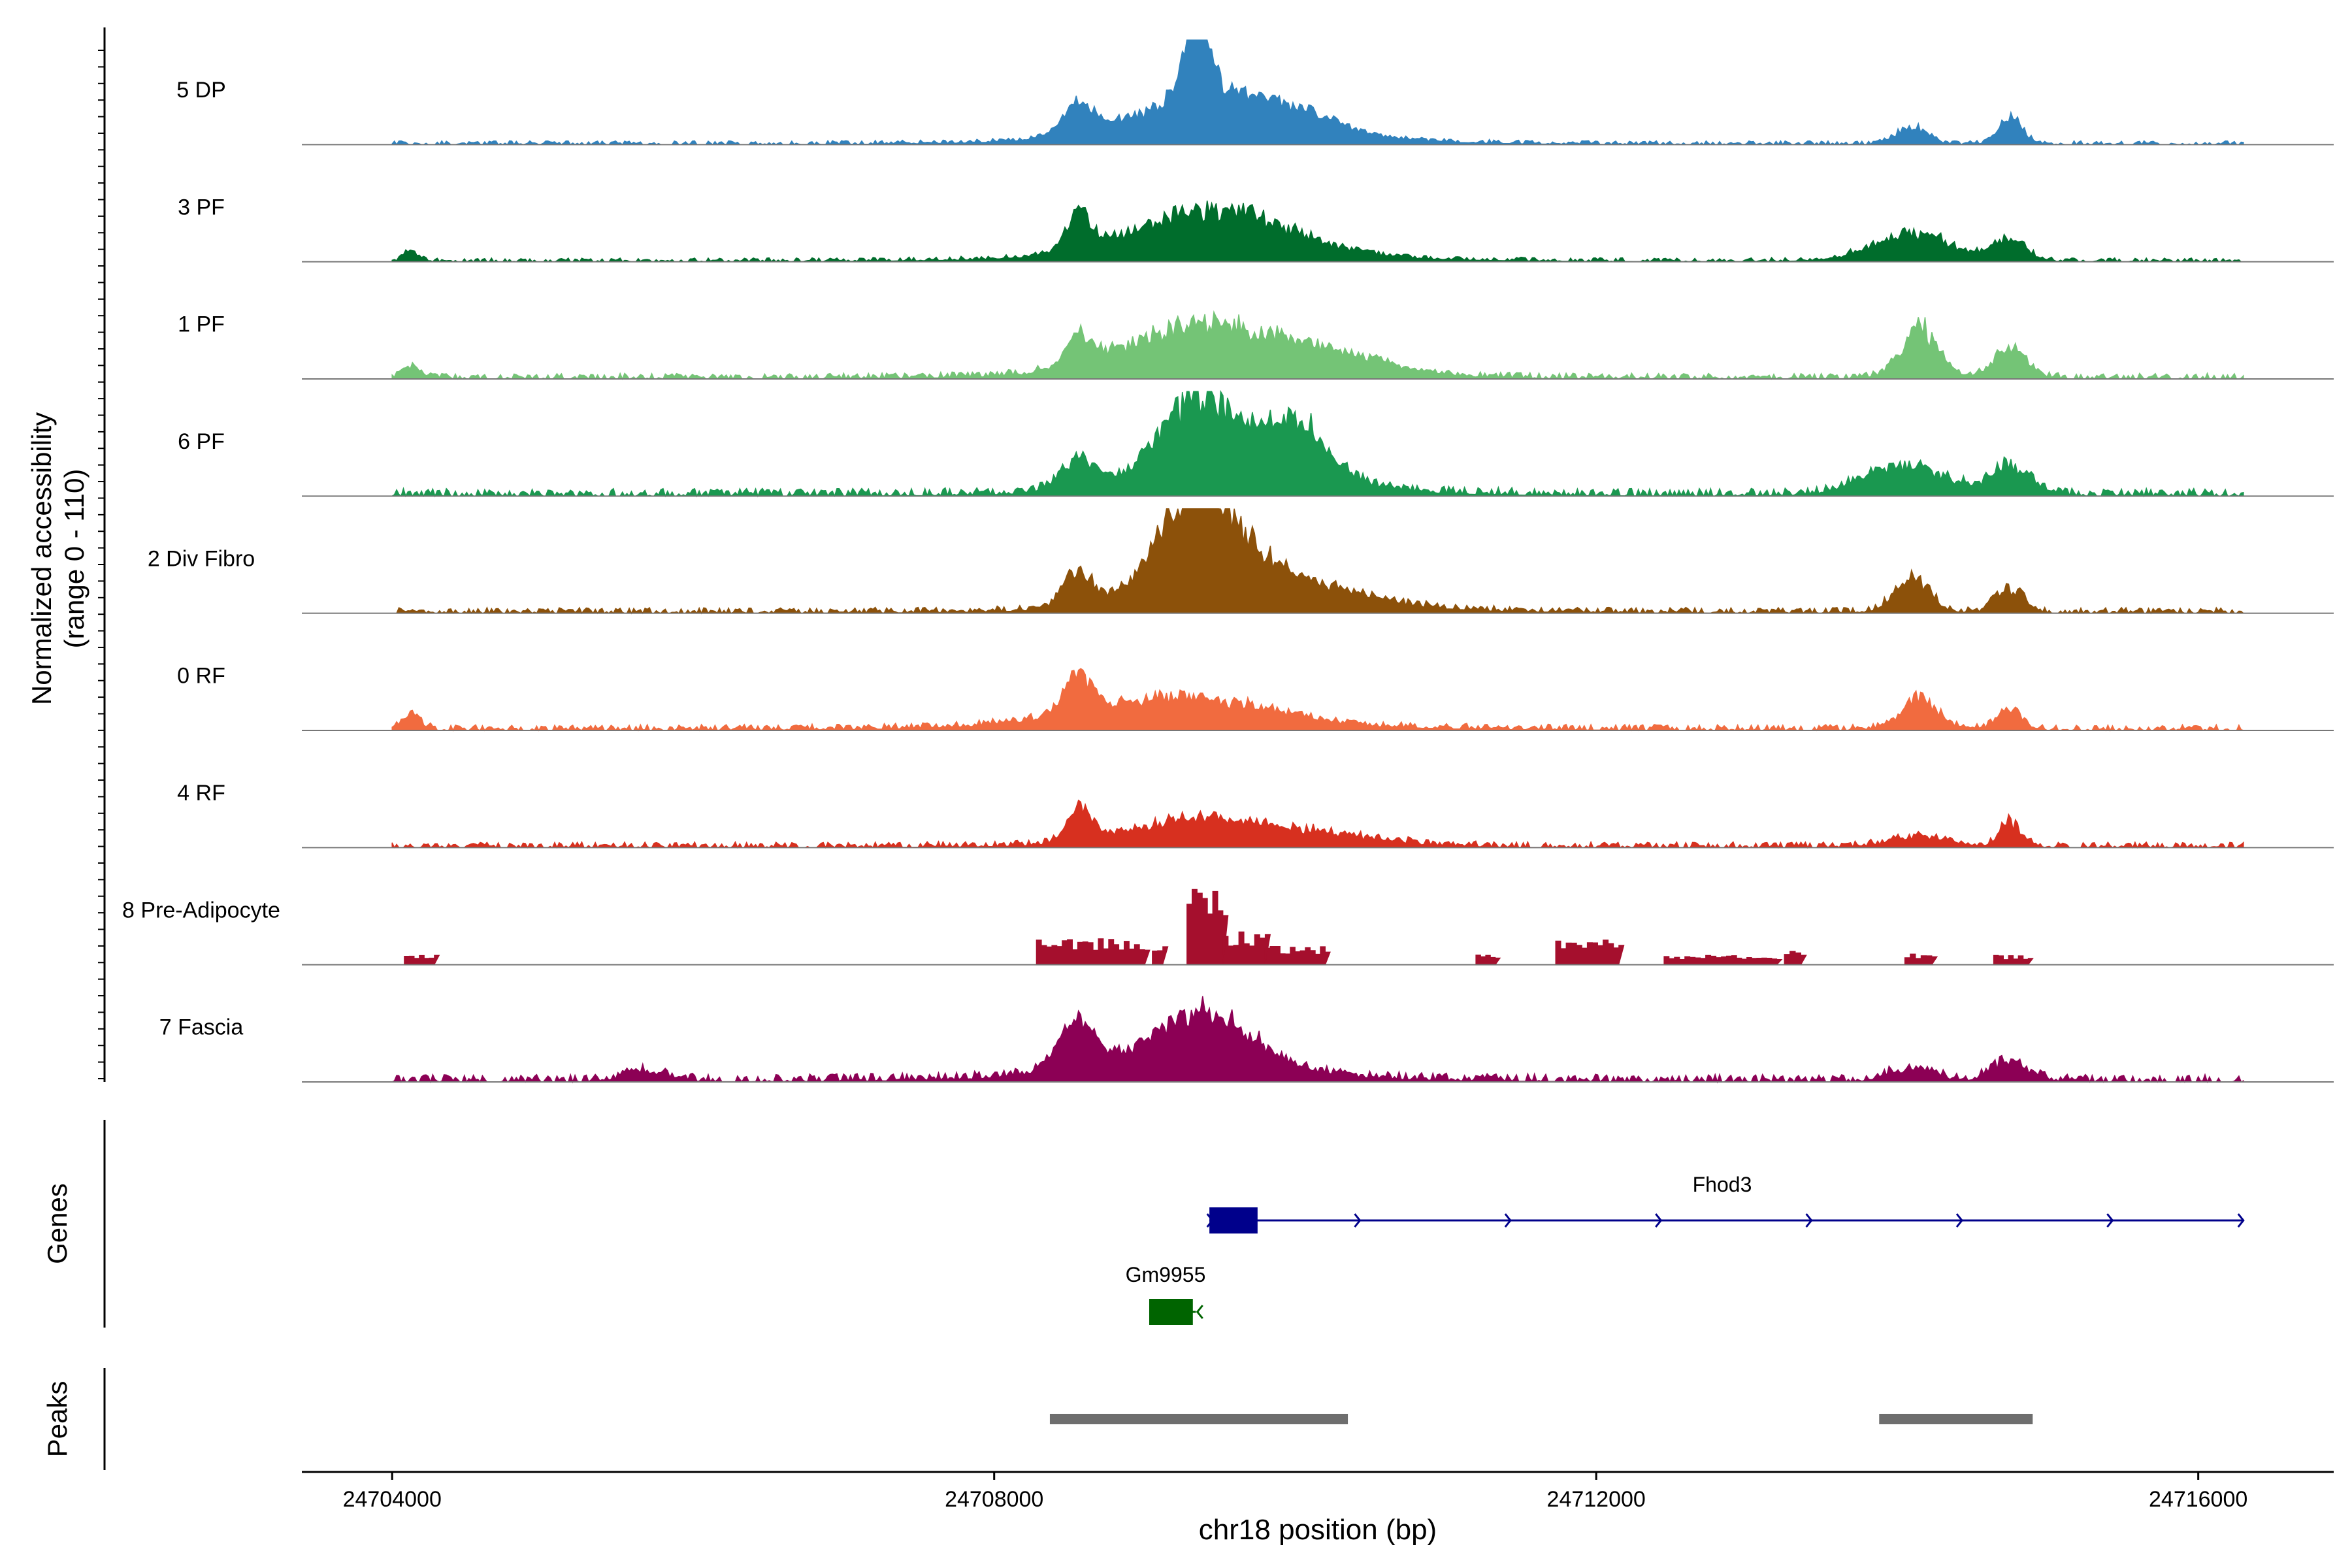 Image resolution: width=2352 pixels, height=1568 pixels. Describe the element at coordinates (1541, 1419) in the screenshot. I see `peak-regions` at that location.